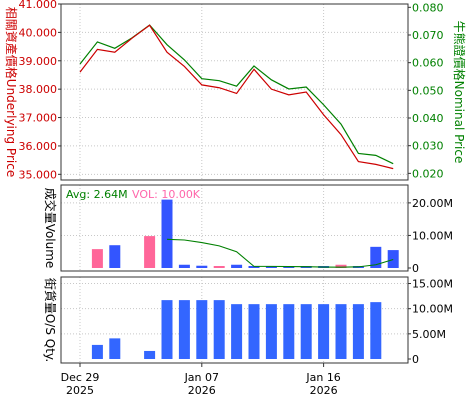  Describe the element at coordinates (432, 235) in the screenshot. I see `volume-tick-label: 10.00M` at that location.